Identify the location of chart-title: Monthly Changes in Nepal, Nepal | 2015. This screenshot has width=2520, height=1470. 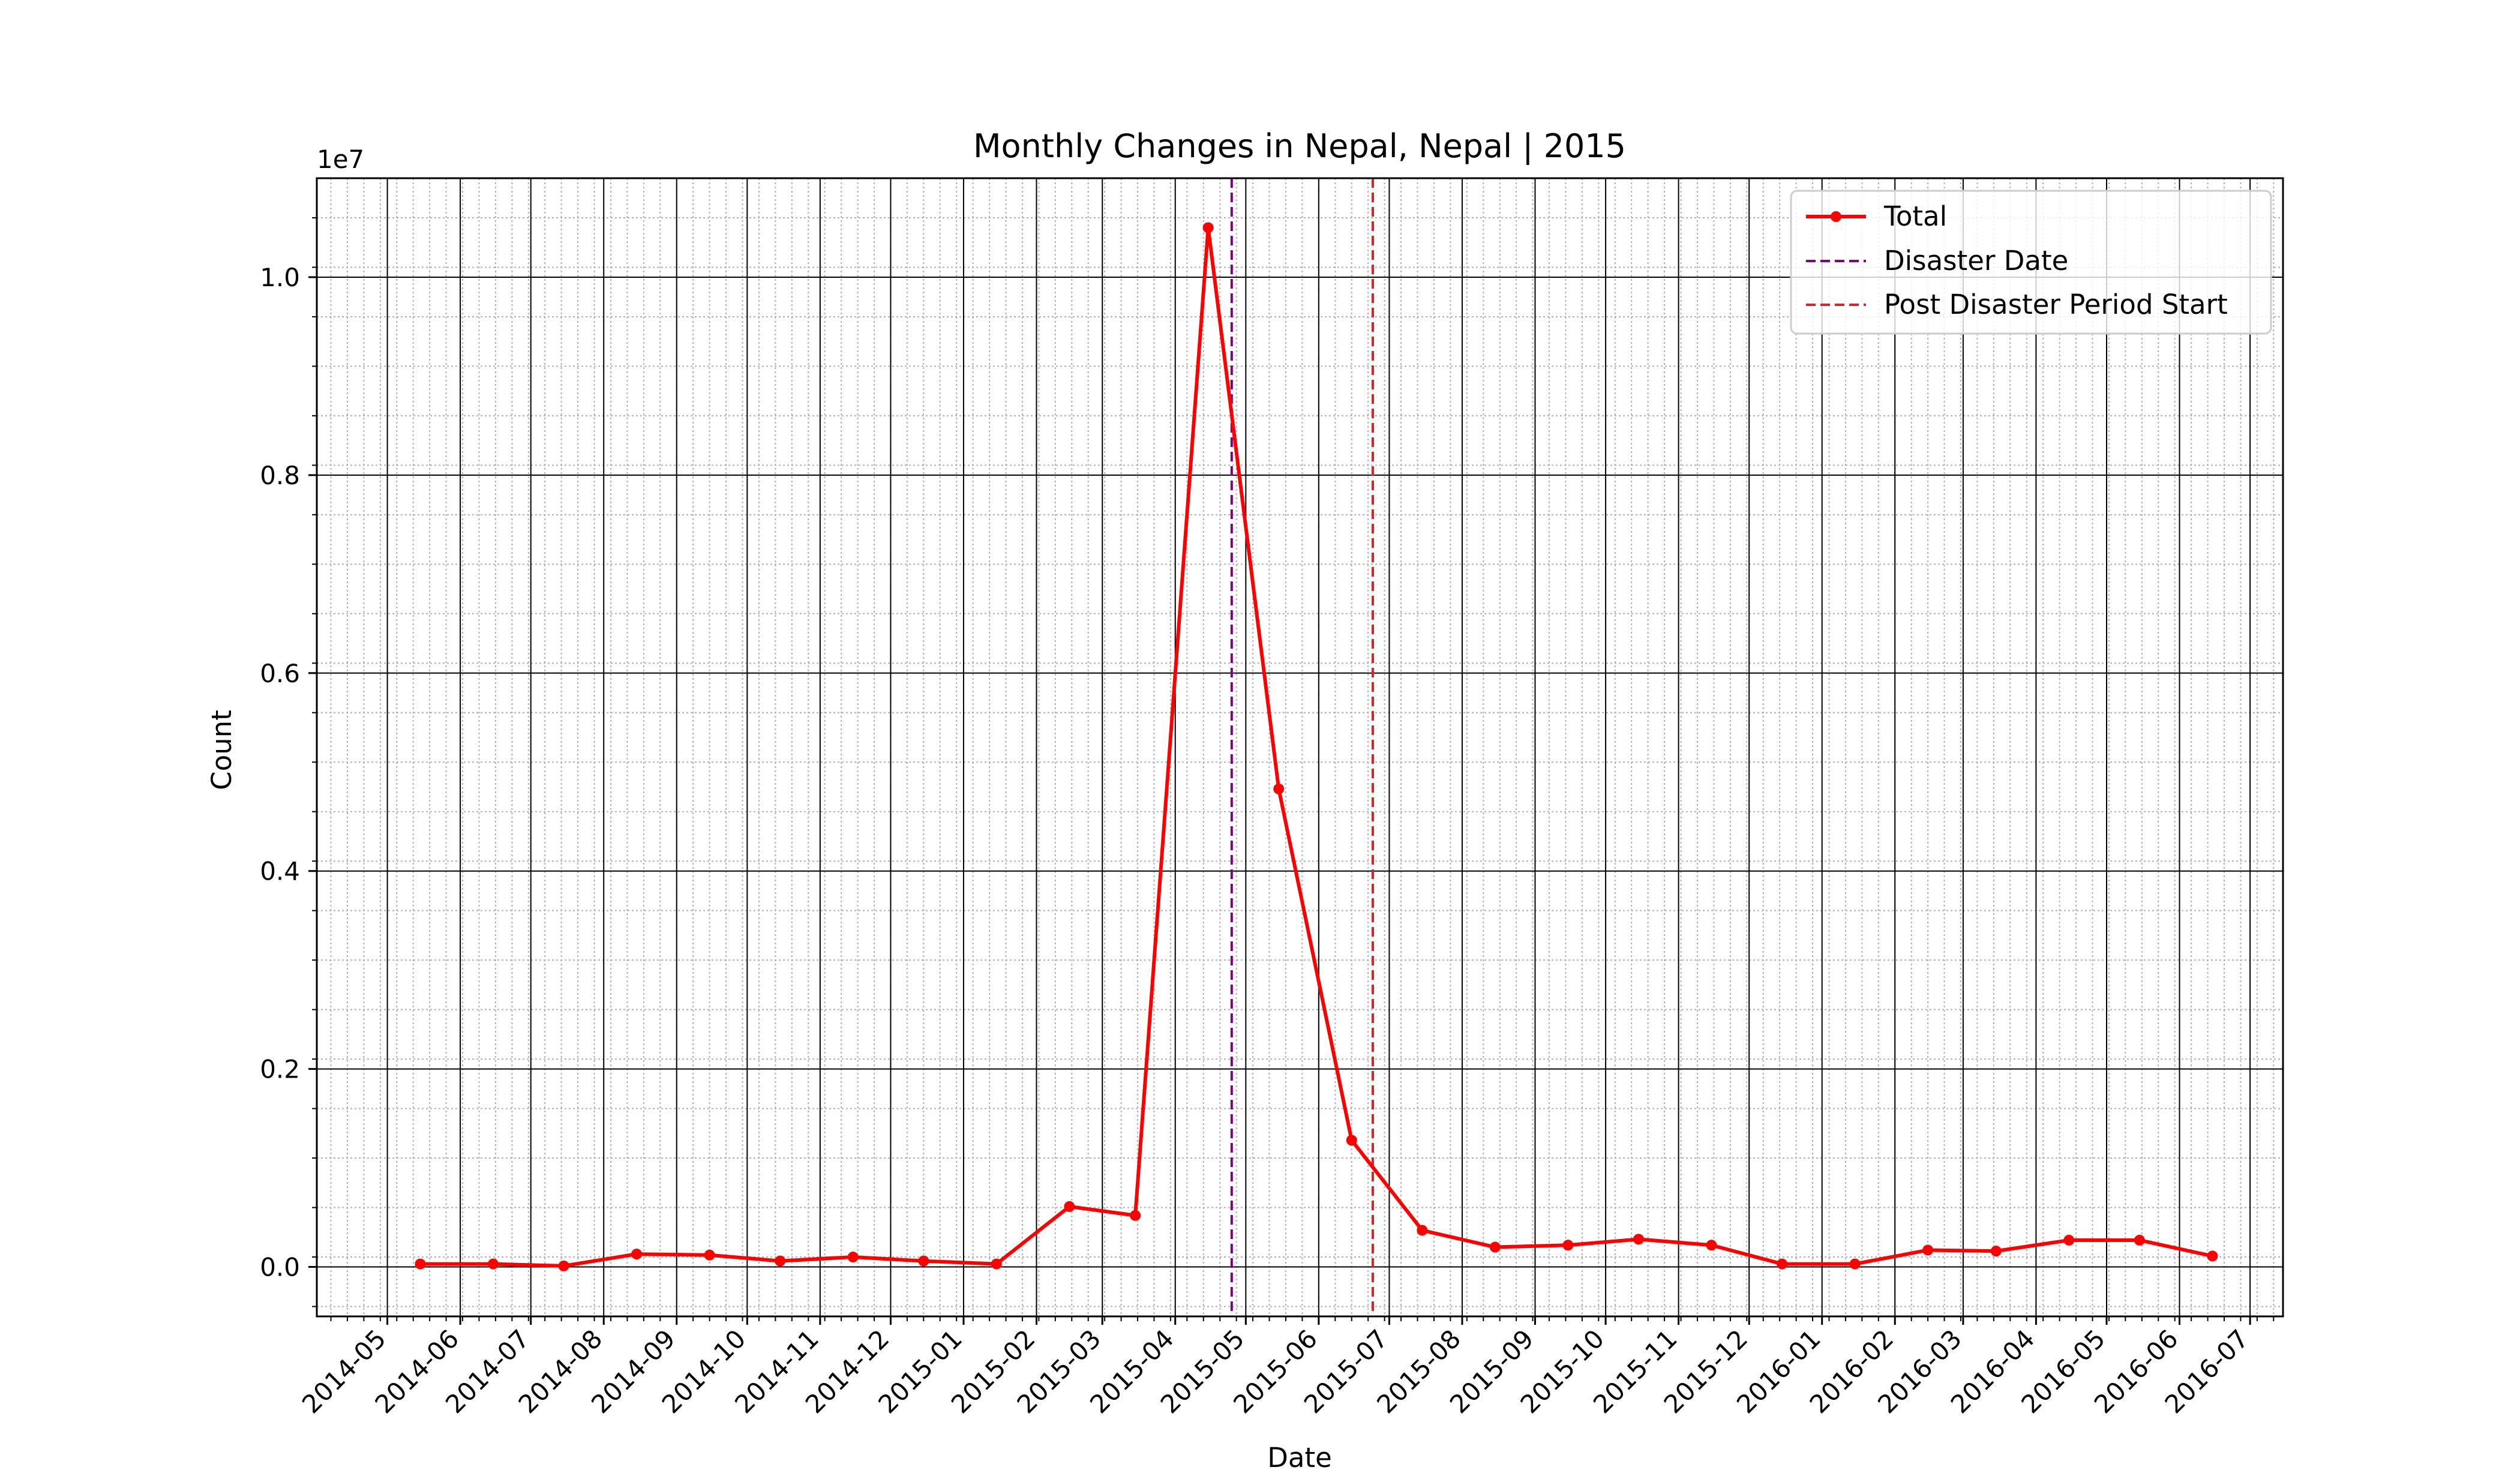
(1299, 146).